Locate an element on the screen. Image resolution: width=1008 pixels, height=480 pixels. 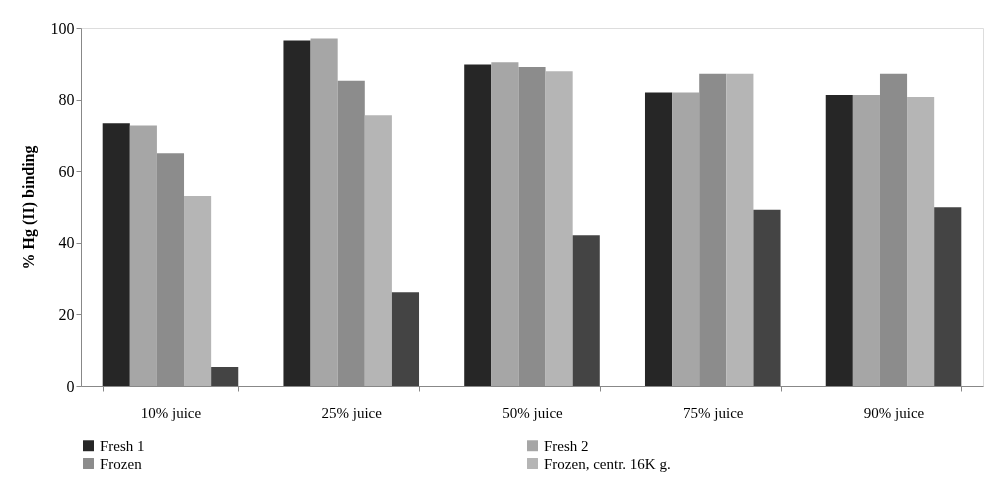
y-tick-label: 40 is located at coordinates (66, 243).